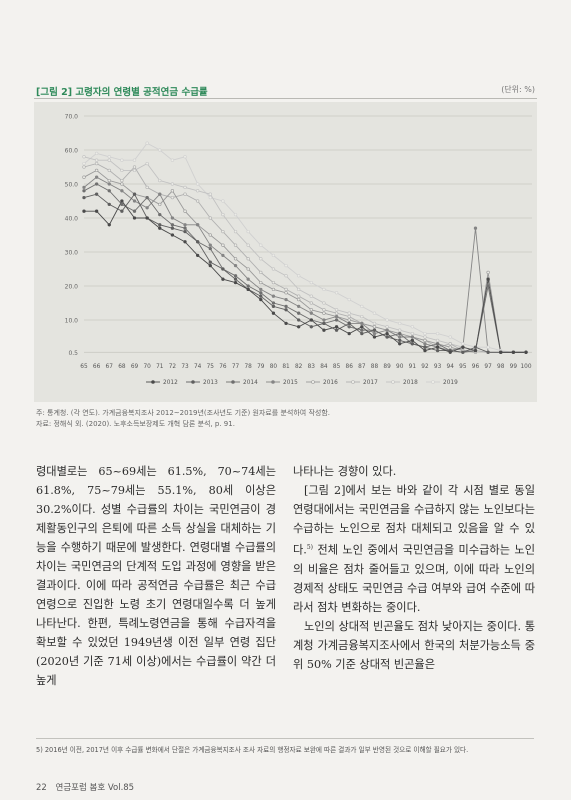 This screenshot has height=800, width=571. What do you see at coordinates (375, 367) in the screenshot?
I see `x-tick-label: 88` at bounding box center [375, 367].